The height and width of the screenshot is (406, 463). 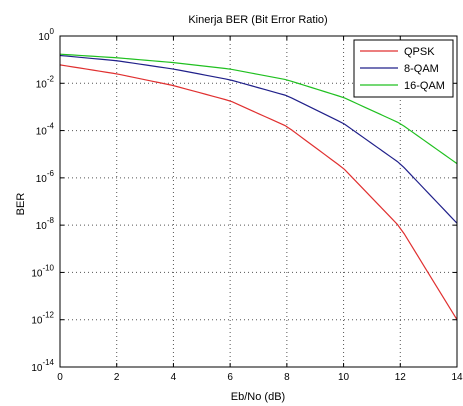 I want to click on legend: QPSK 8-QAM 16-QAM, so click(x=403, y=68).